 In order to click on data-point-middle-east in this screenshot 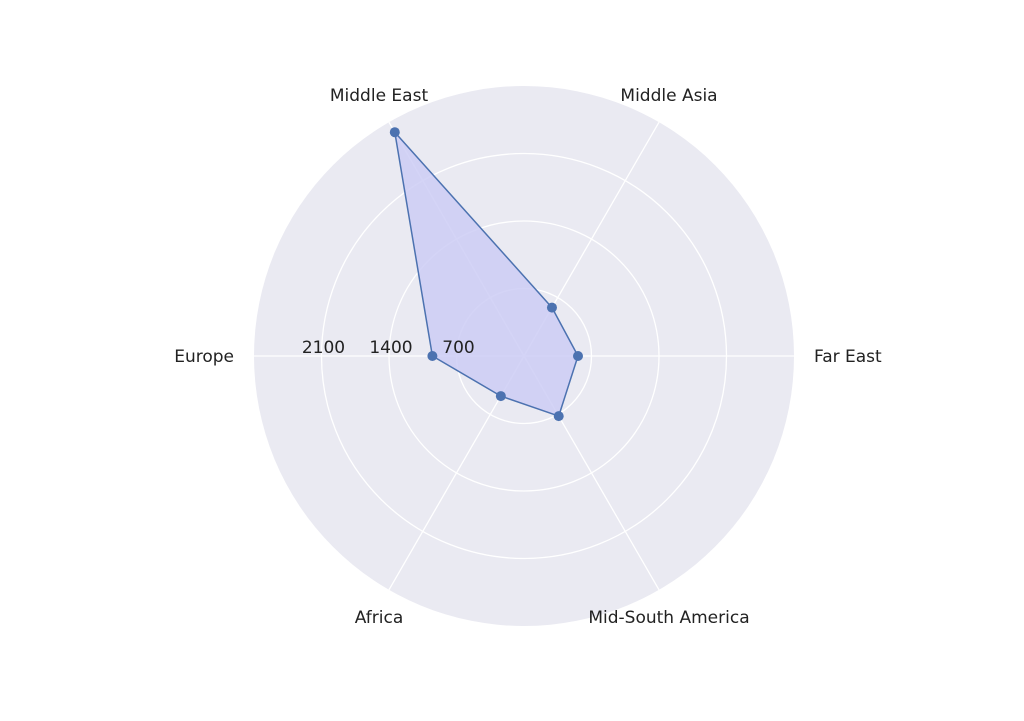, I will do `click(394, 132)`.